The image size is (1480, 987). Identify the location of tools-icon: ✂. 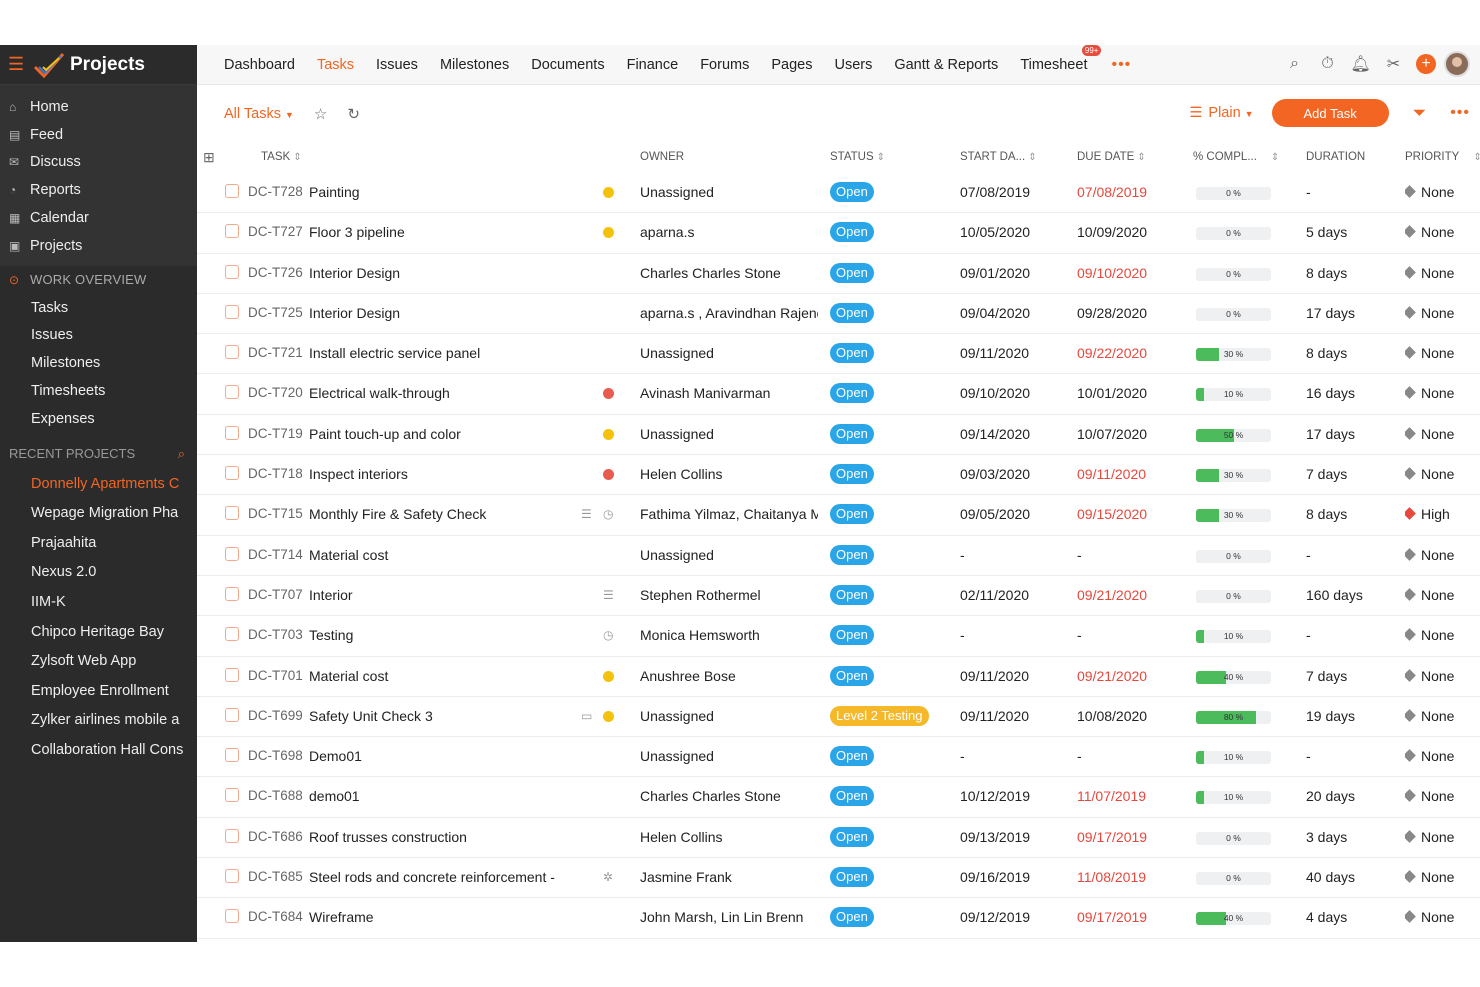
(1393, 64).